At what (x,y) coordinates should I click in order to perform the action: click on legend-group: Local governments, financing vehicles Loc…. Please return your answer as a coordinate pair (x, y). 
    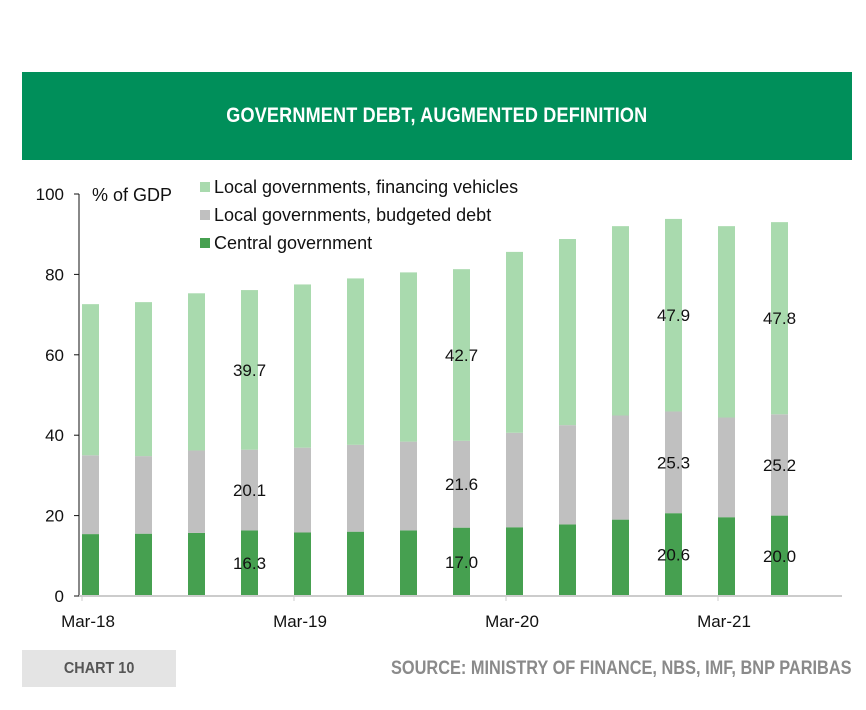
    Looking at the image, I should click on (359, 215).